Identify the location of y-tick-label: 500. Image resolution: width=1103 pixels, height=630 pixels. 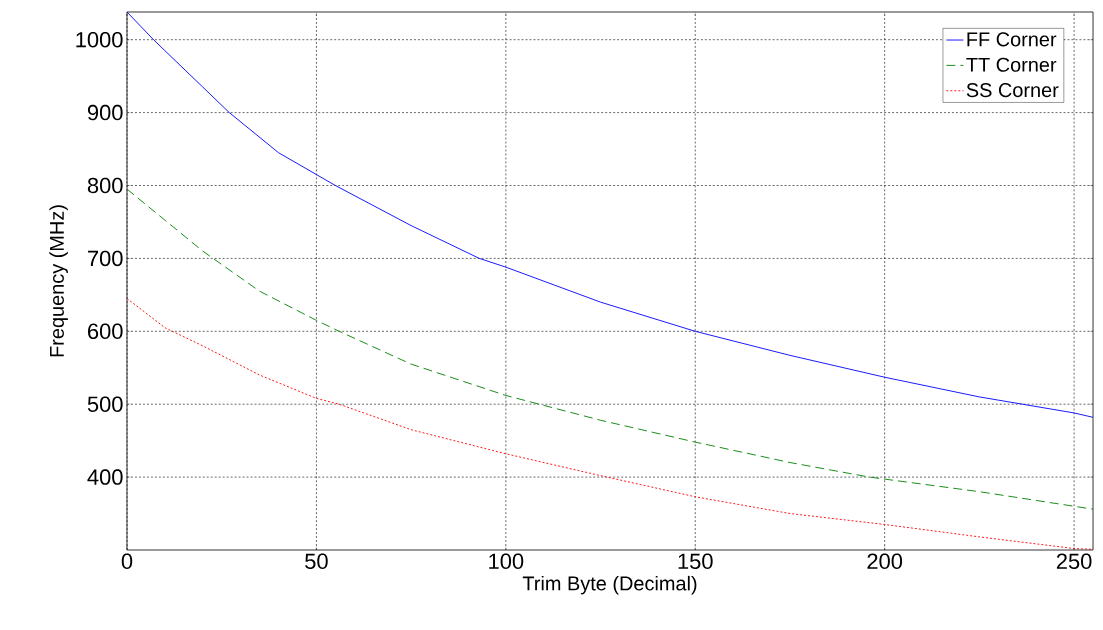
(105, 404).